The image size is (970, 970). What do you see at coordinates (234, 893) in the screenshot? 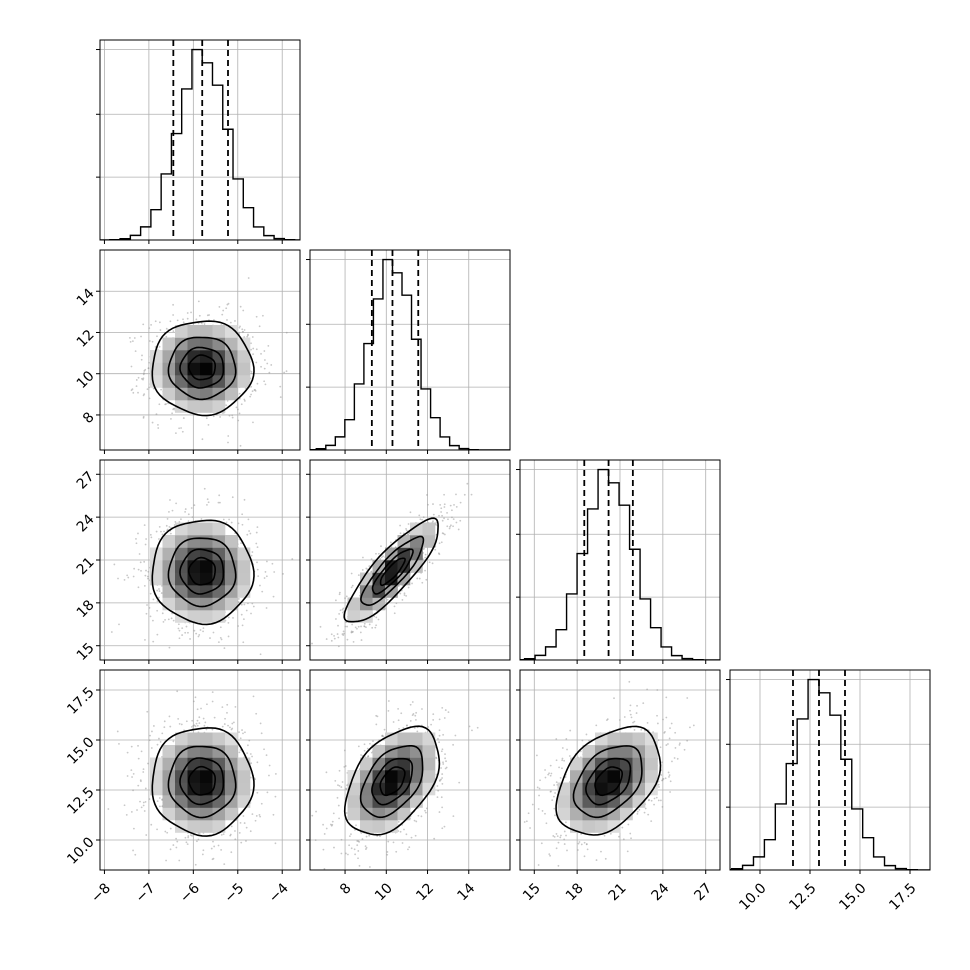
I see `x-tick-label-0-3: −5` at bounding box center [234, 893].